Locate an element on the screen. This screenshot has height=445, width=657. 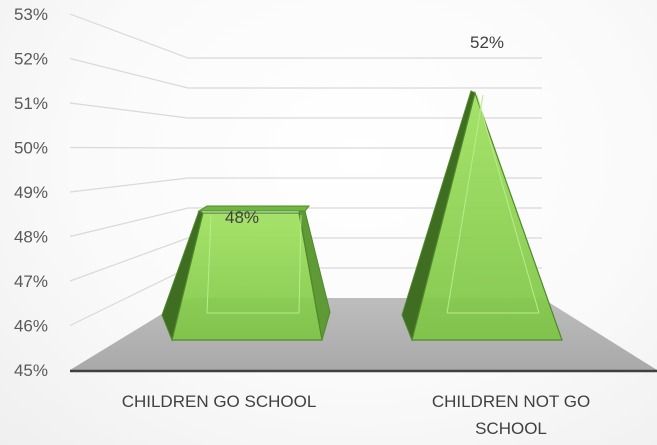
x-axis-categories: CHILDREN GO SCHOOL CHILDREN NOT GO SCHOOL is located at coordinates (356, 415).